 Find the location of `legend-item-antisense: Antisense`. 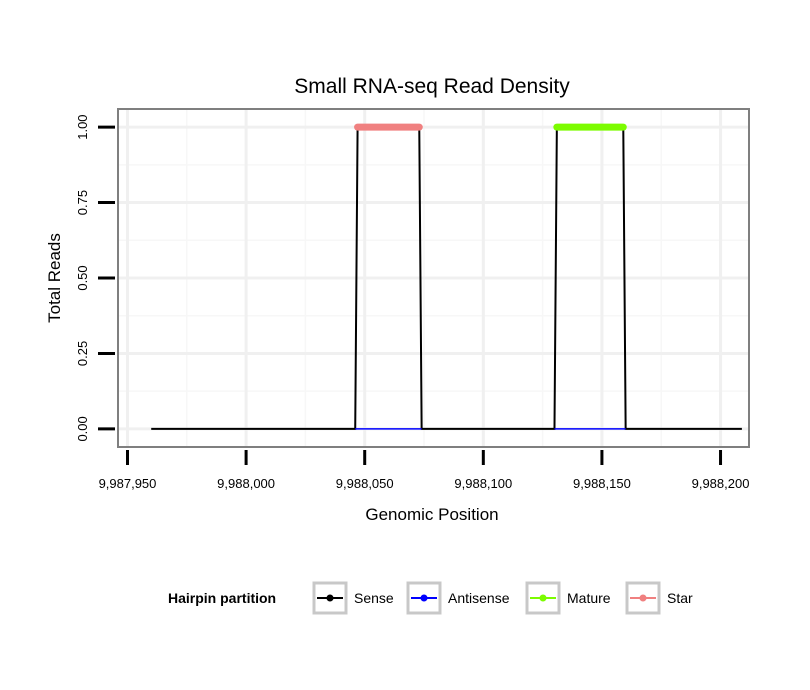

legend-item-antisense: Antisense is located at coordinates (458, 598).